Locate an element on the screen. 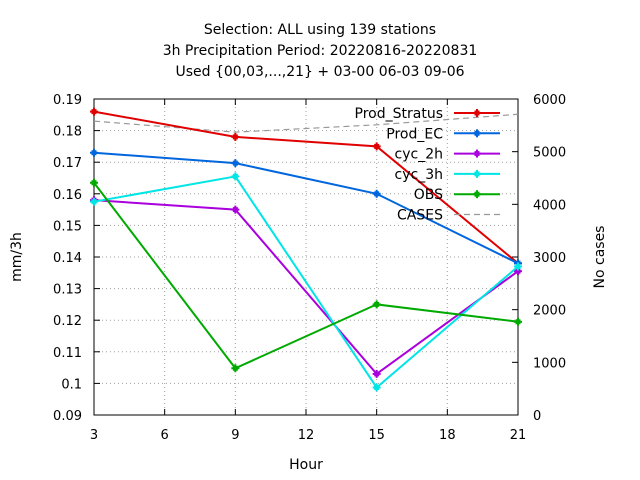 The width and height of the screenshot is (640, 480). legend-marker-obs is located at coordinates (477, 194).